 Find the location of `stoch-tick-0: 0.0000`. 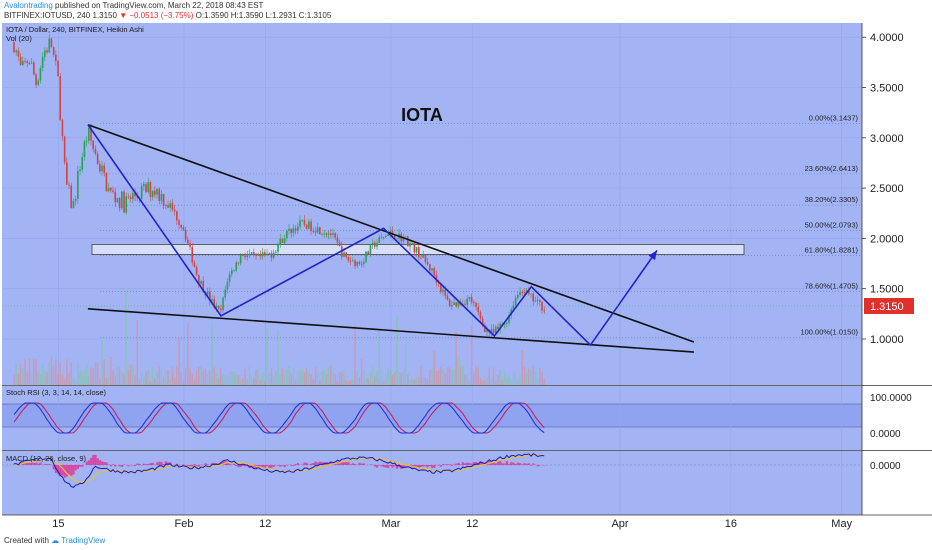

stoch-tick-0: 0.0000 is located at coordinates (885, 434).